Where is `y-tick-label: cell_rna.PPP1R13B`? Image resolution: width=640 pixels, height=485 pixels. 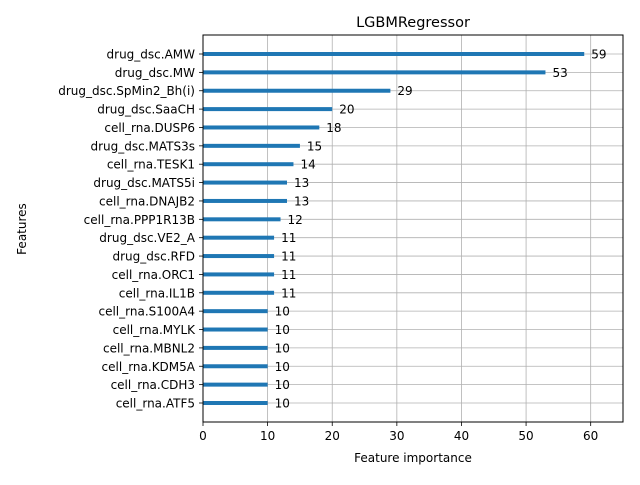
y-tick-label: cell_rna.PPP1R13B is located at coordinates (139, 220).